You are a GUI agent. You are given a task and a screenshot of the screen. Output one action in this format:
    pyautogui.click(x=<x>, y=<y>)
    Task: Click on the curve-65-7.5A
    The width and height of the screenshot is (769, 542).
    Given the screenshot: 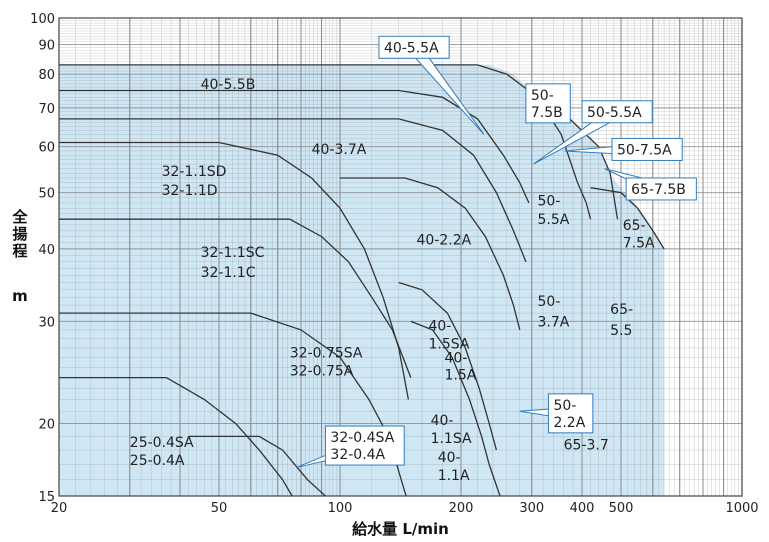 What is the action you would take?
    pyautogui.click(x=627, y=218)
    